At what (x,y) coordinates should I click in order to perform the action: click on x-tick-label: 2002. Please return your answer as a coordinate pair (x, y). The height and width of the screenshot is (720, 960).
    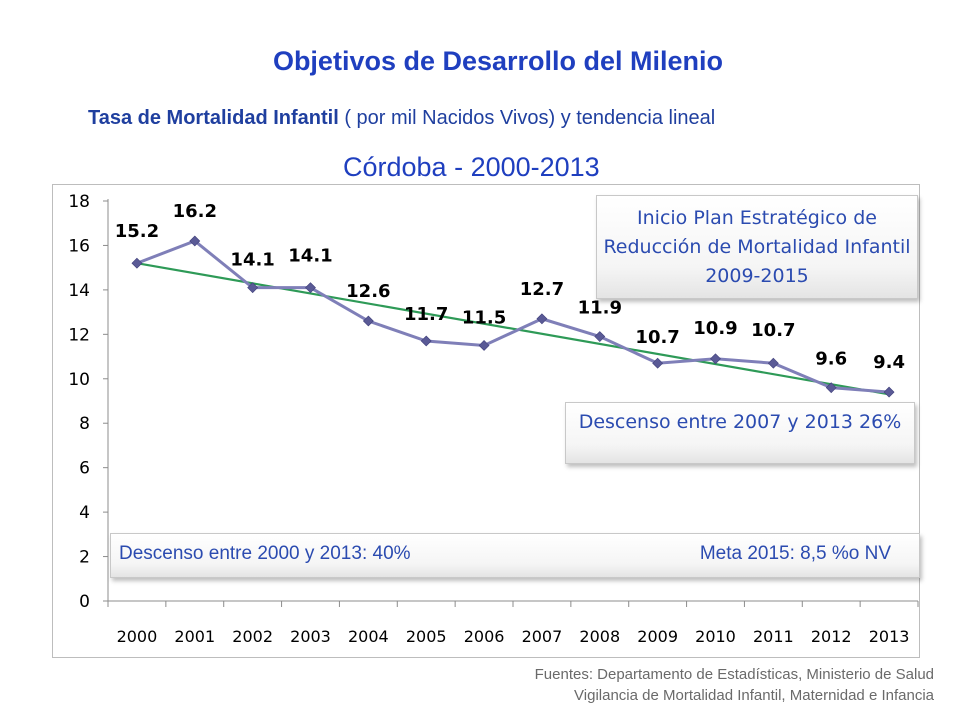
    Looking at the image, I should click on (252, 636).